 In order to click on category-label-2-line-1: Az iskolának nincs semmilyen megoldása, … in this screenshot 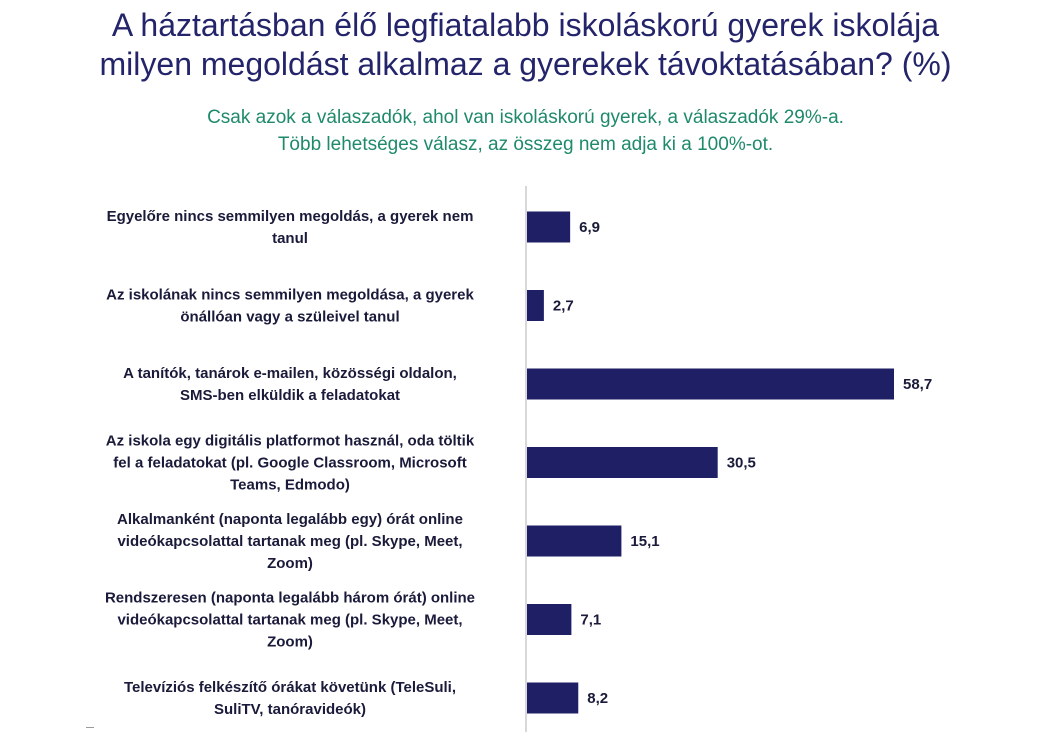, I will do `click(290, 295)`.